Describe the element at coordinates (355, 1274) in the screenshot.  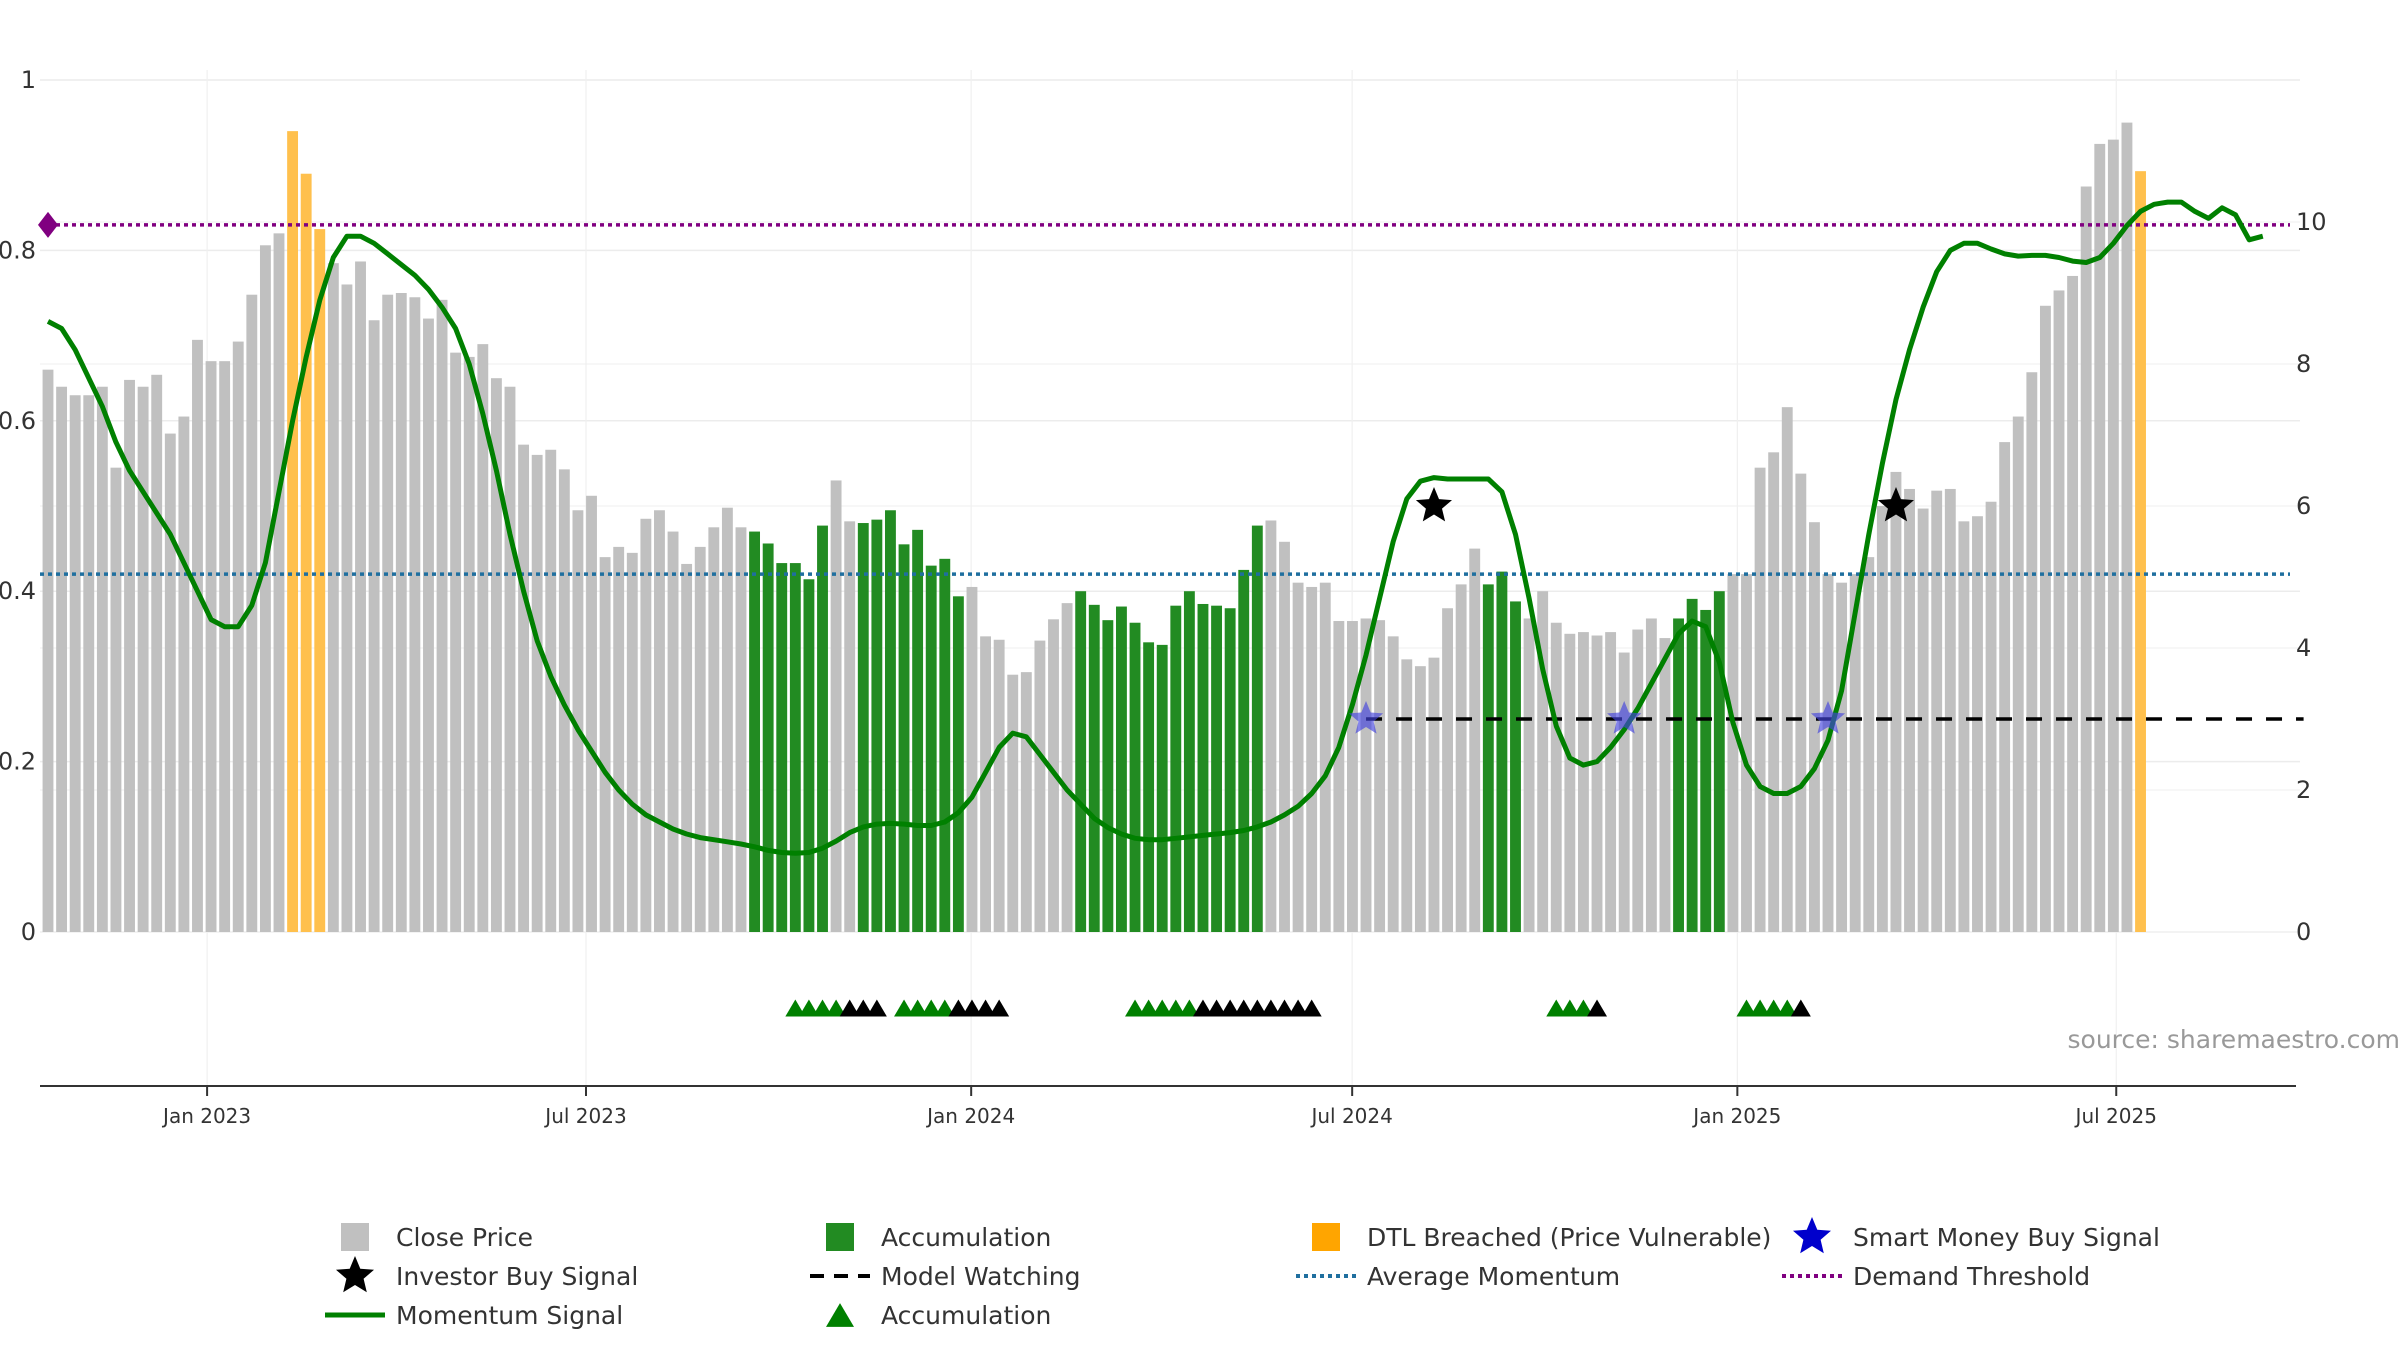
I see `legend-star-icon` at that location.